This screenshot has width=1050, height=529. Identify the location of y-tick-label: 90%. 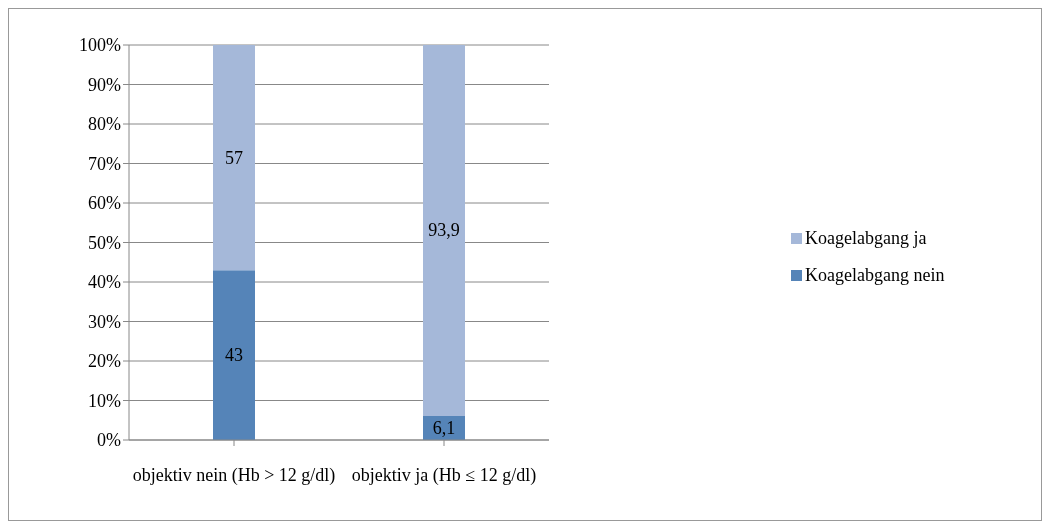
(104, 84).